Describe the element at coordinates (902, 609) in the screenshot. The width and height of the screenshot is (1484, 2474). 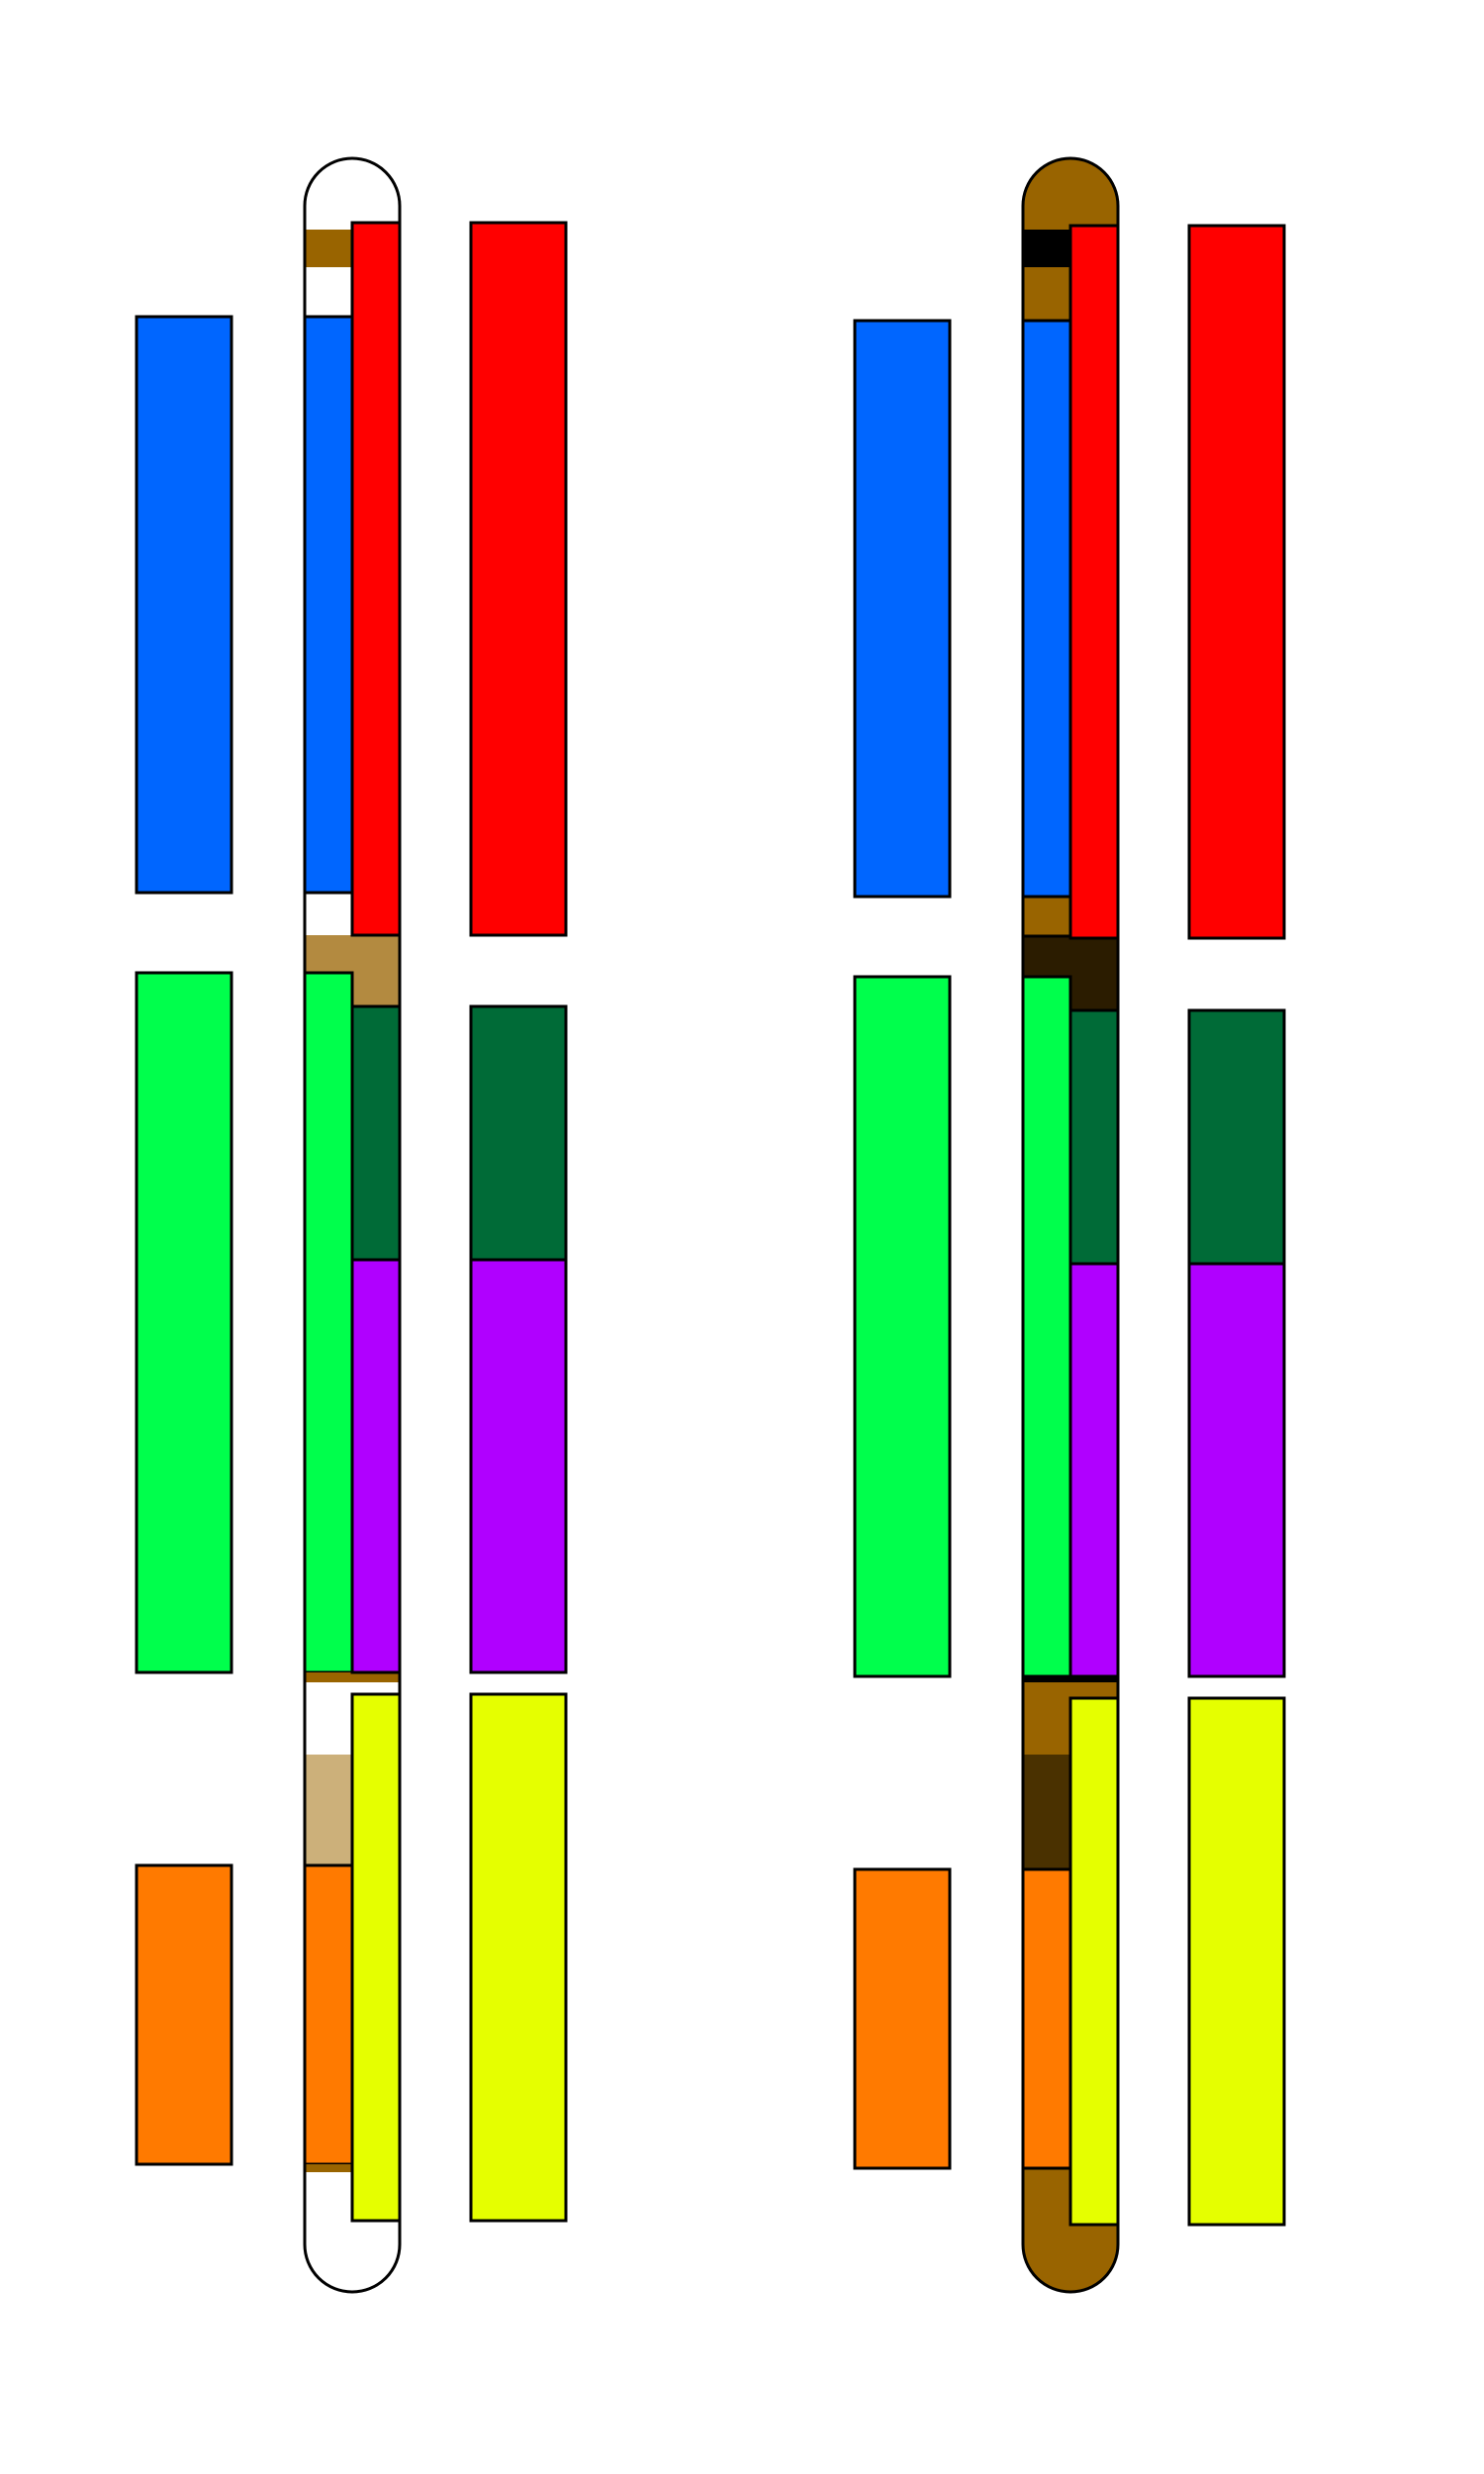
I see `right-side-blue-segment` at that location.